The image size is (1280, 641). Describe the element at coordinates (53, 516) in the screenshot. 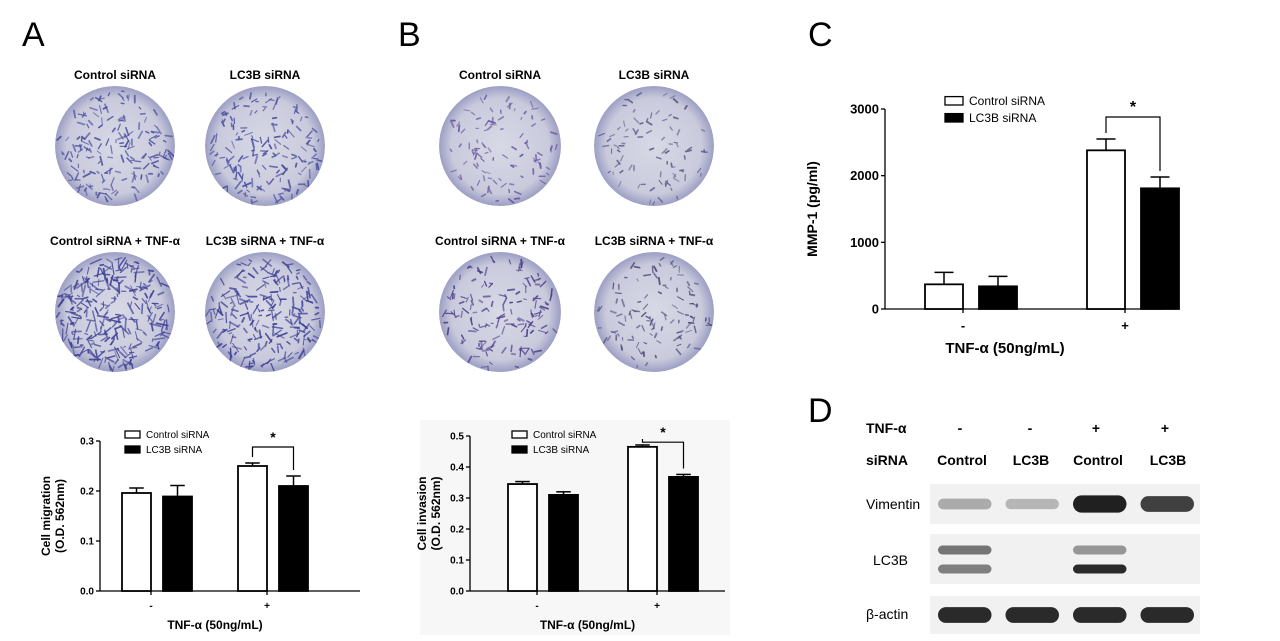

I see `y-axis-label: Cell migration(O.D. 562nm)` at that location.